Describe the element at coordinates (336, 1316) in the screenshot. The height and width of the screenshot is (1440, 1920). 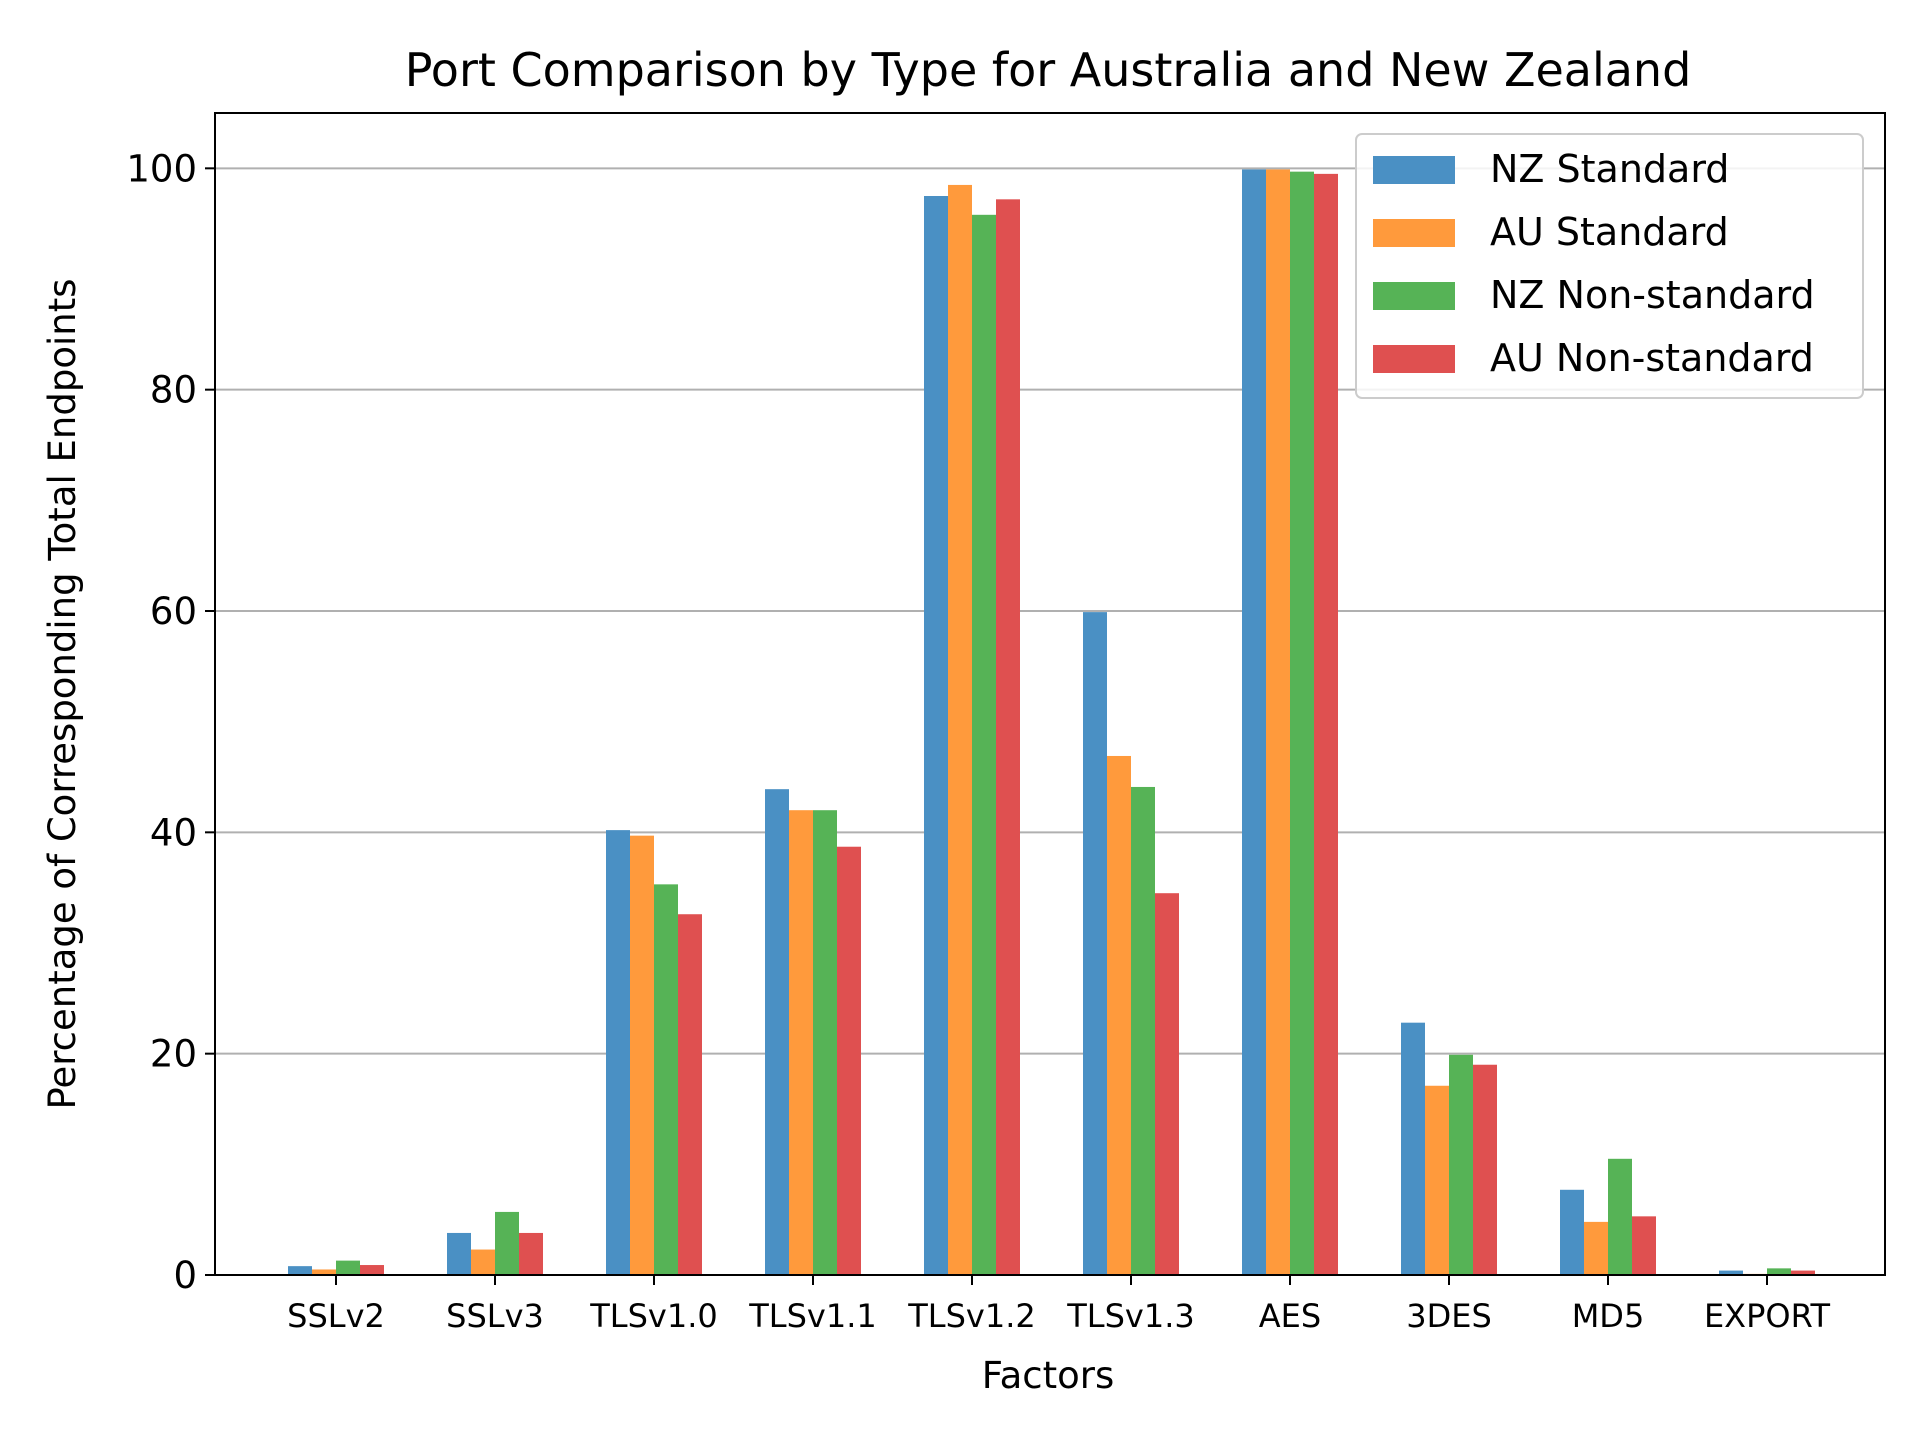
I see `x-tick-label: SSLv2` at that location.